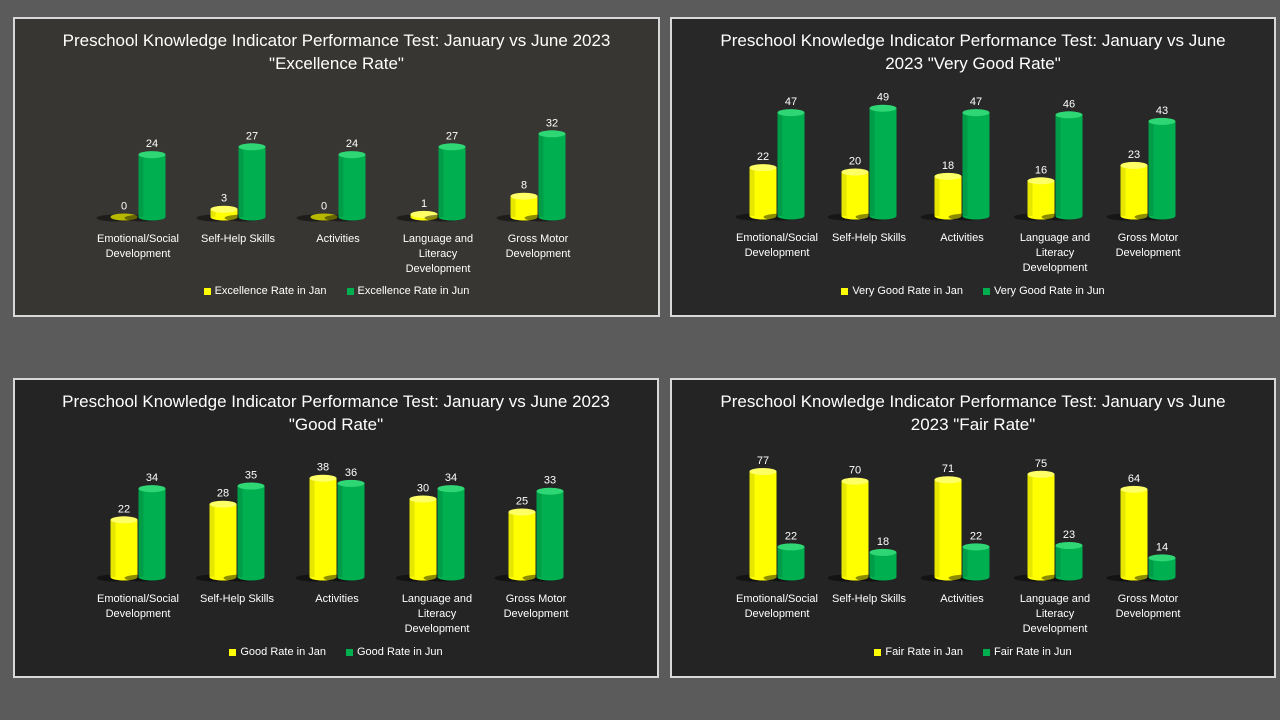 The height and width of the screenshot is (720, 1280). I want to click on data-label-jan: 22, so click(763, 157).